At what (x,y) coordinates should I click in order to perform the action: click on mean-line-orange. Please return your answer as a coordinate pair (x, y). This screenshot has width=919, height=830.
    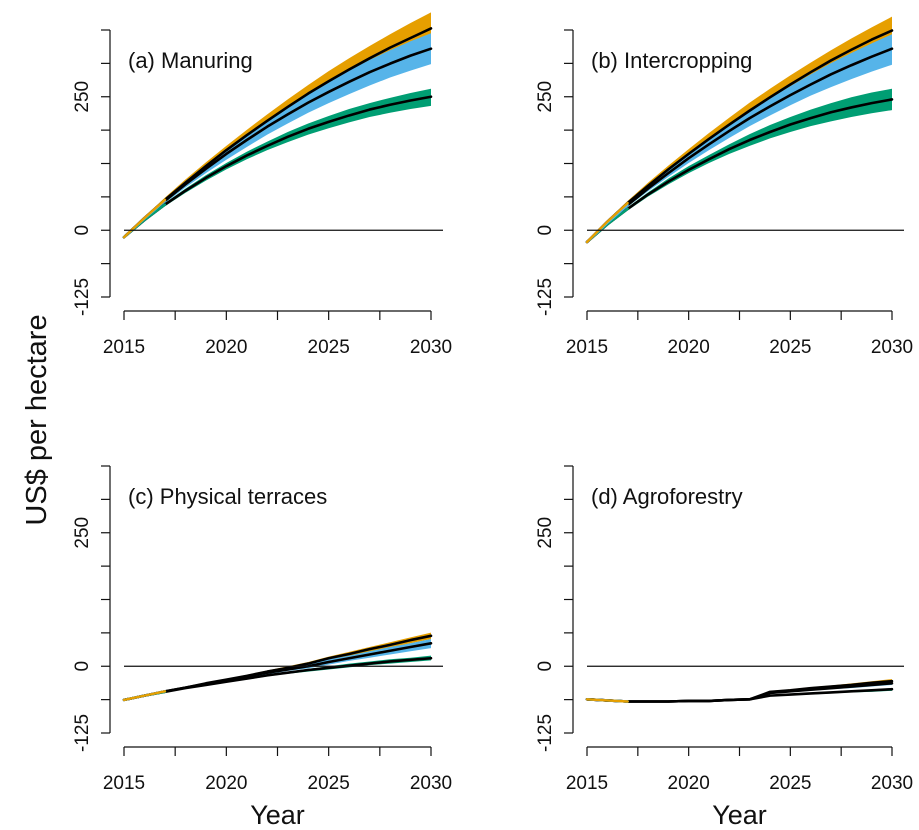
    Looking at the image, I should click on (739, 136).